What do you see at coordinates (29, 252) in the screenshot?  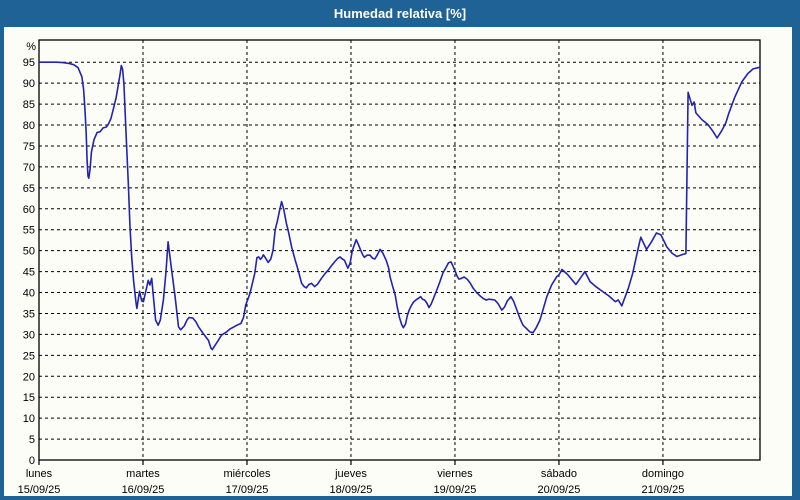 I see `y-tick-label: 50` at bounding box center [29, 252].